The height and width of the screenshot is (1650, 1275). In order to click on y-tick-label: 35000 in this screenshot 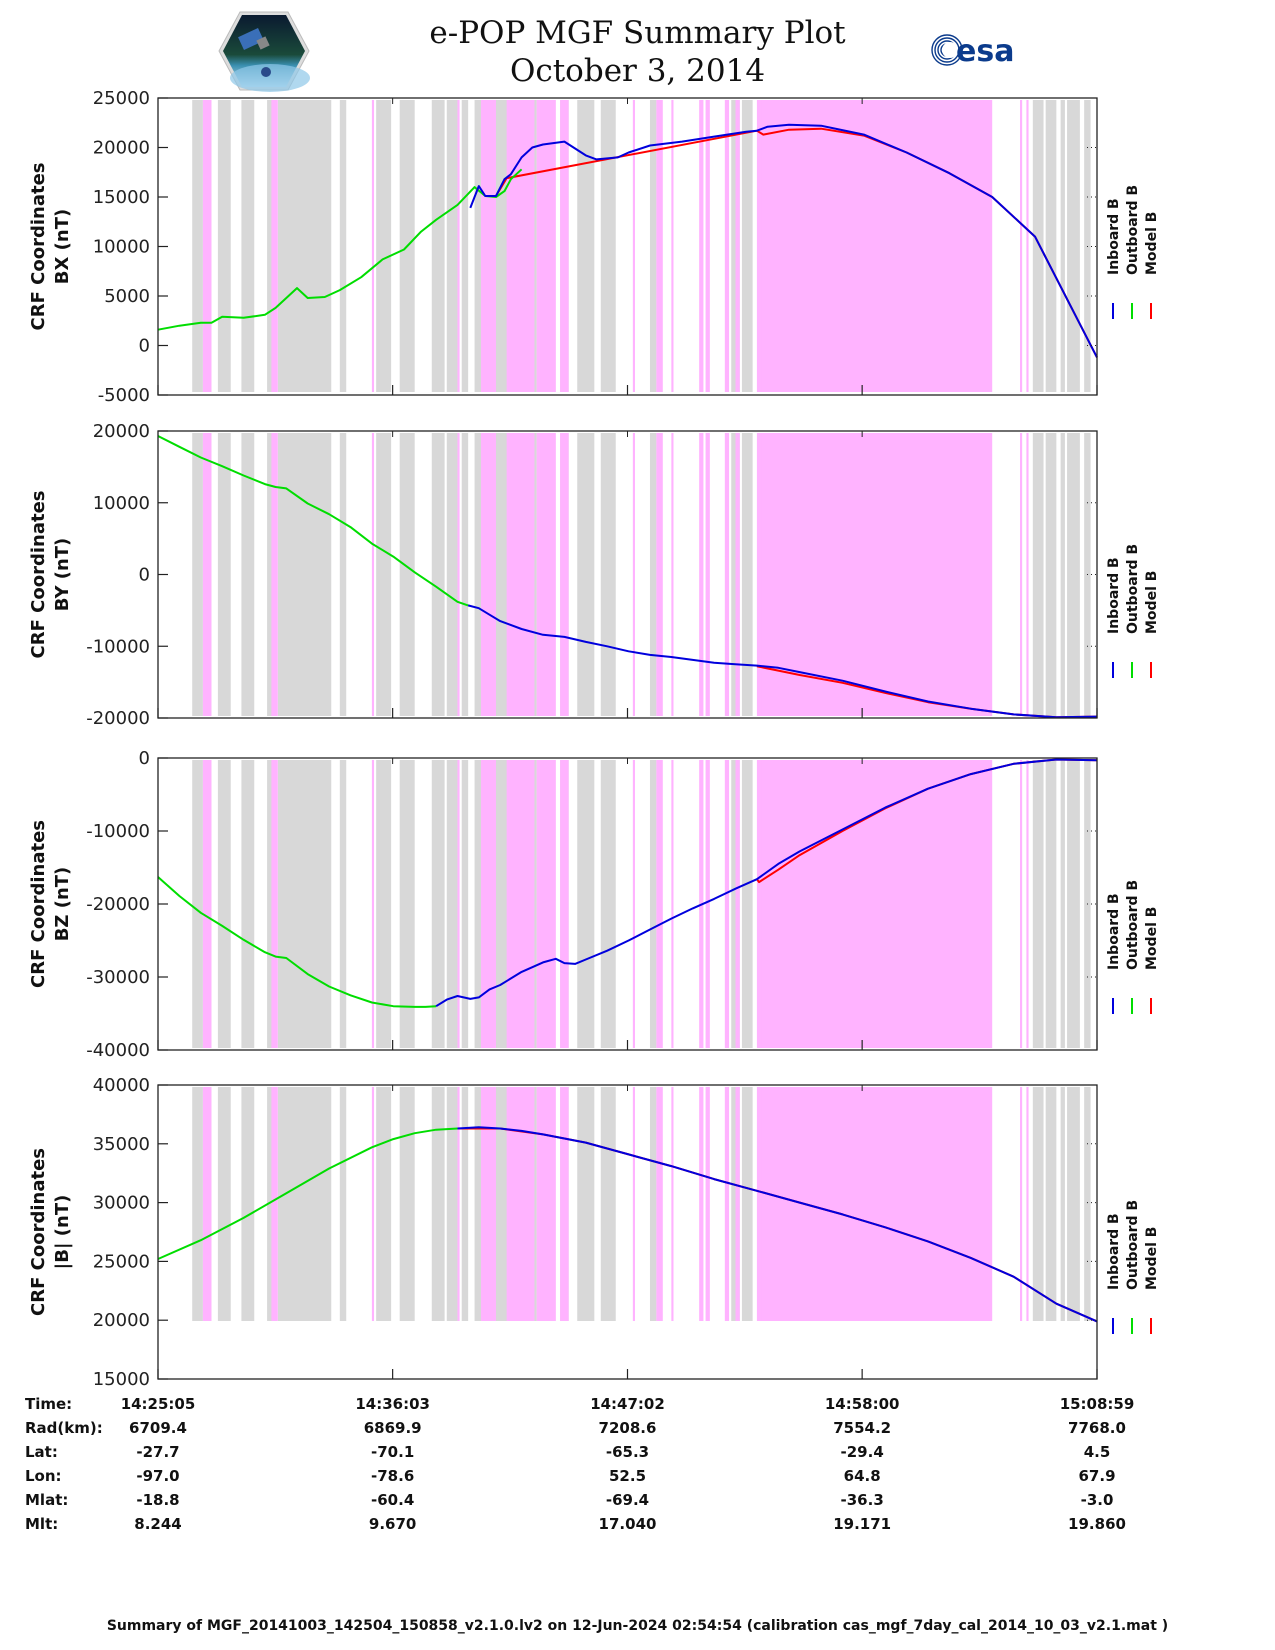, I will do `click(121, 1144)`.